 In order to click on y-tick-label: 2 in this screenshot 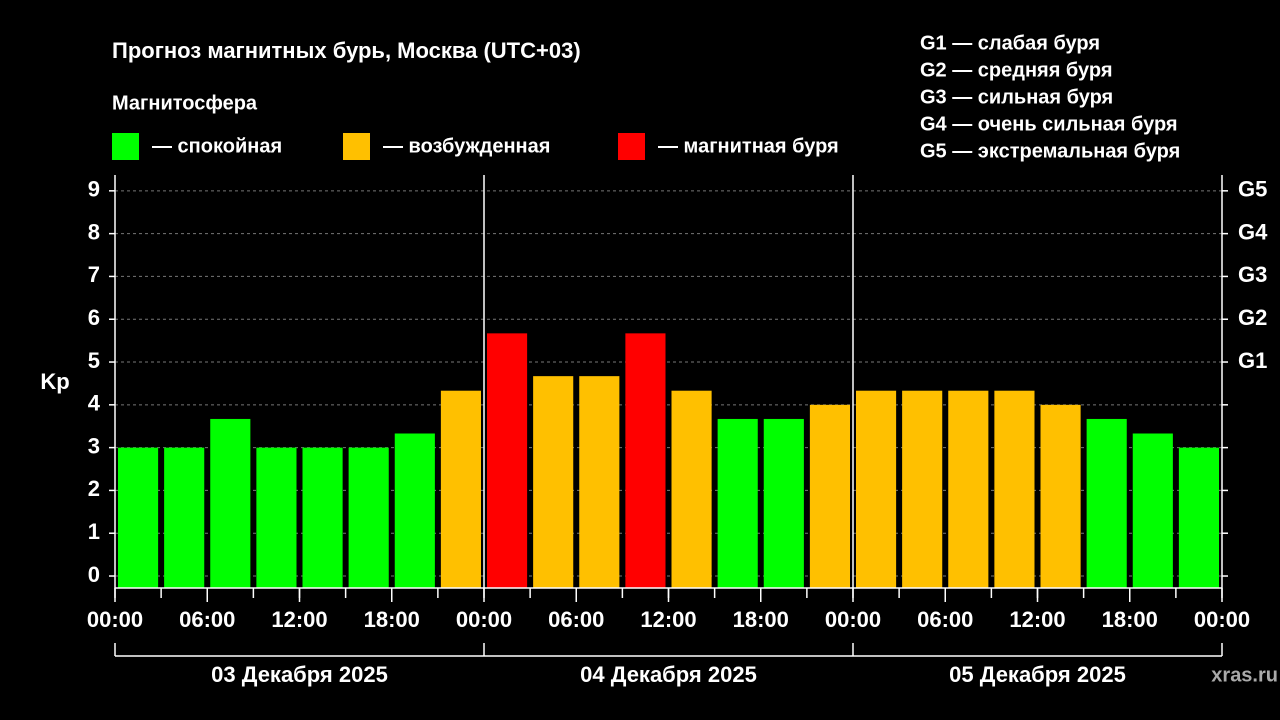, I will do `click(94, 488)`.